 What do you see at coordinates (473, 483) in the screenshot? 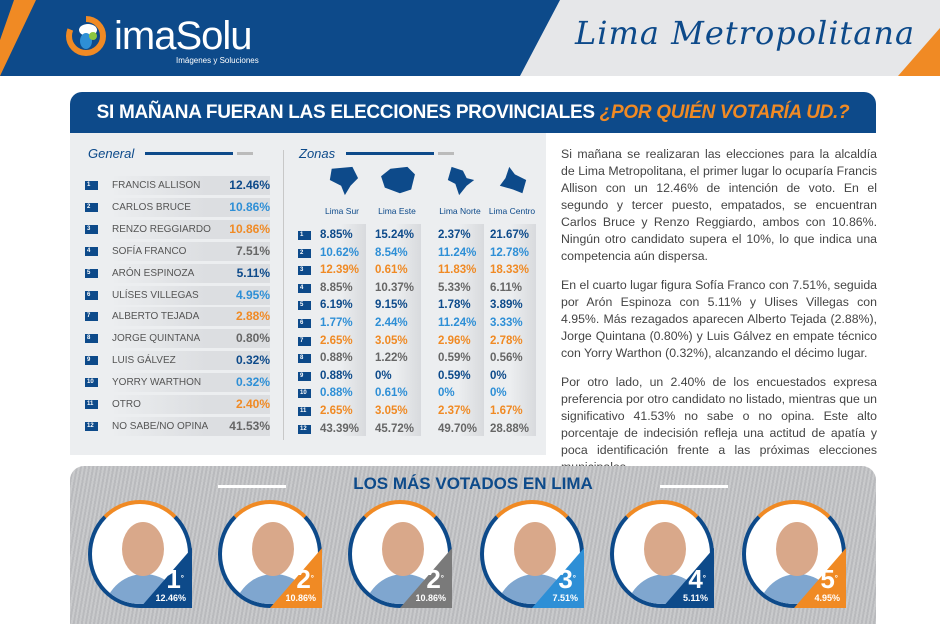
I see `top-candidates-title: LOS MÁS VOTADOS EN LIMA` at bounding box center [473, 483].